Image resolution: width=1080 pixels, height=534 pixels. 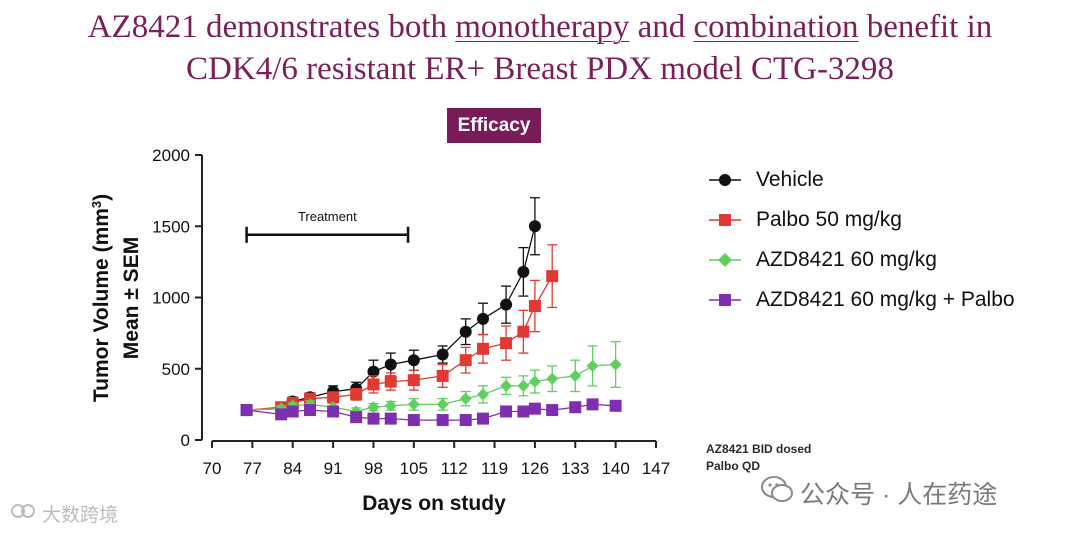 I want to click on x-tick-label: 133, so click(x=575, y=468).